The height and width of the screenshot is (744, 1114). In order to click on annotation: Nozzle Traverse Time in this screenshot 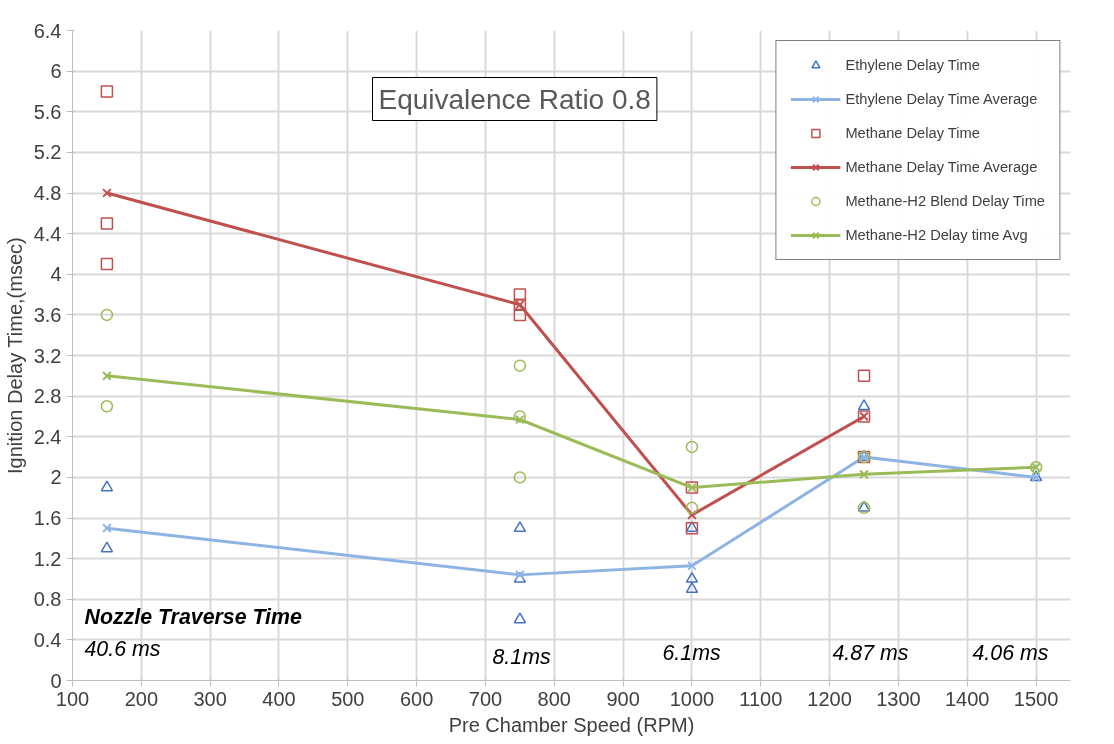, I will do `click(193, 616)`.